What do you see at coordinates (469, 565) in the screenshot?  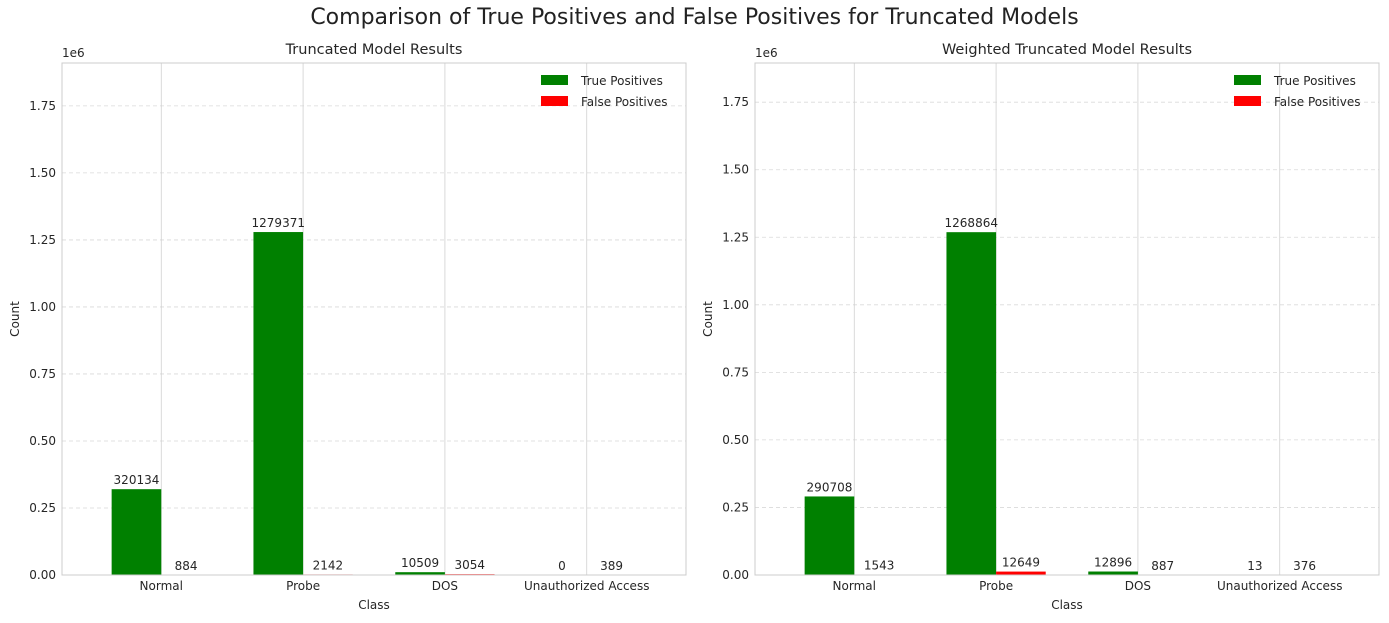 I see `data-label: 3054` at bounding box center [469, 565].